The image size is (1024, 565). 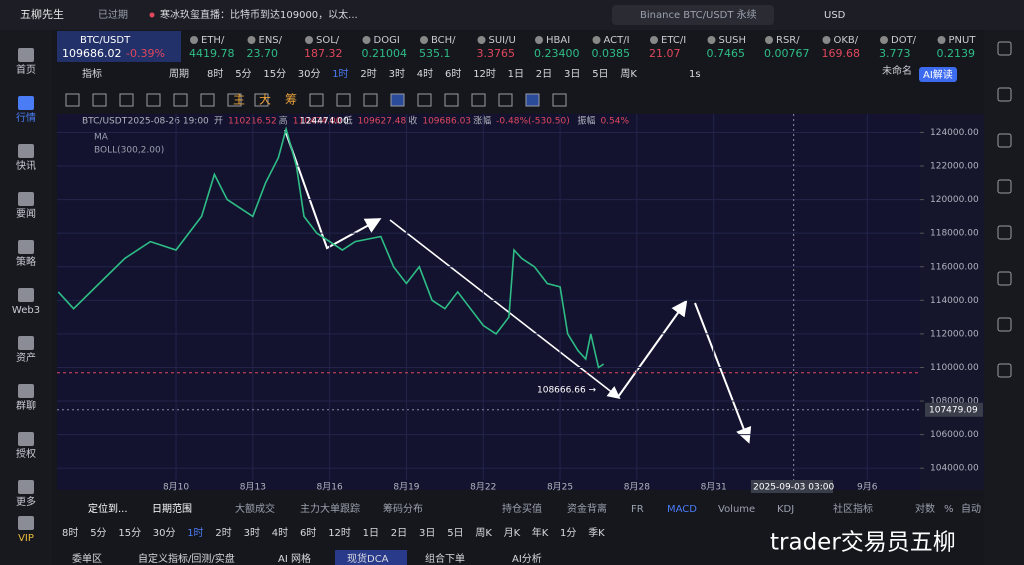 I want to click on period-row: 1分, so click(x=568, y=533).